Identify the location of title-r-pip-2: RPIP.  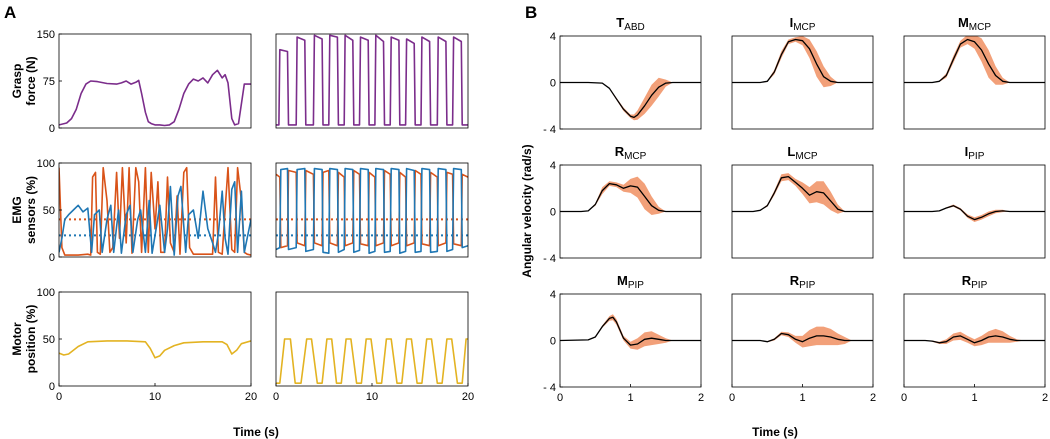
(975, 282).